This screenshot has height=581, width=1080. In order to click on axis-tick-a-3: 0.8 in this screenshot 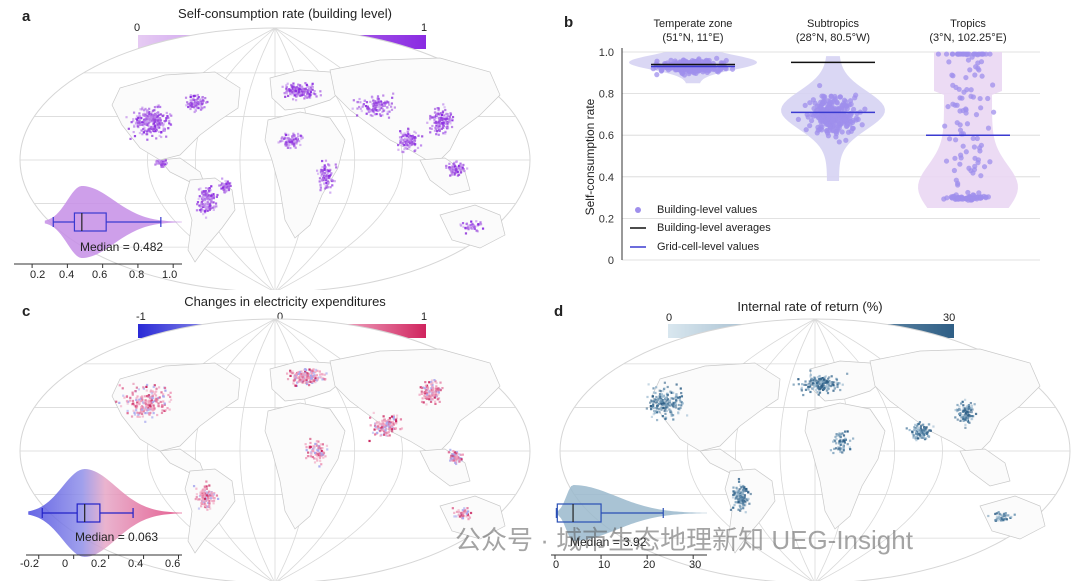, I will do `click(137, 275)`.